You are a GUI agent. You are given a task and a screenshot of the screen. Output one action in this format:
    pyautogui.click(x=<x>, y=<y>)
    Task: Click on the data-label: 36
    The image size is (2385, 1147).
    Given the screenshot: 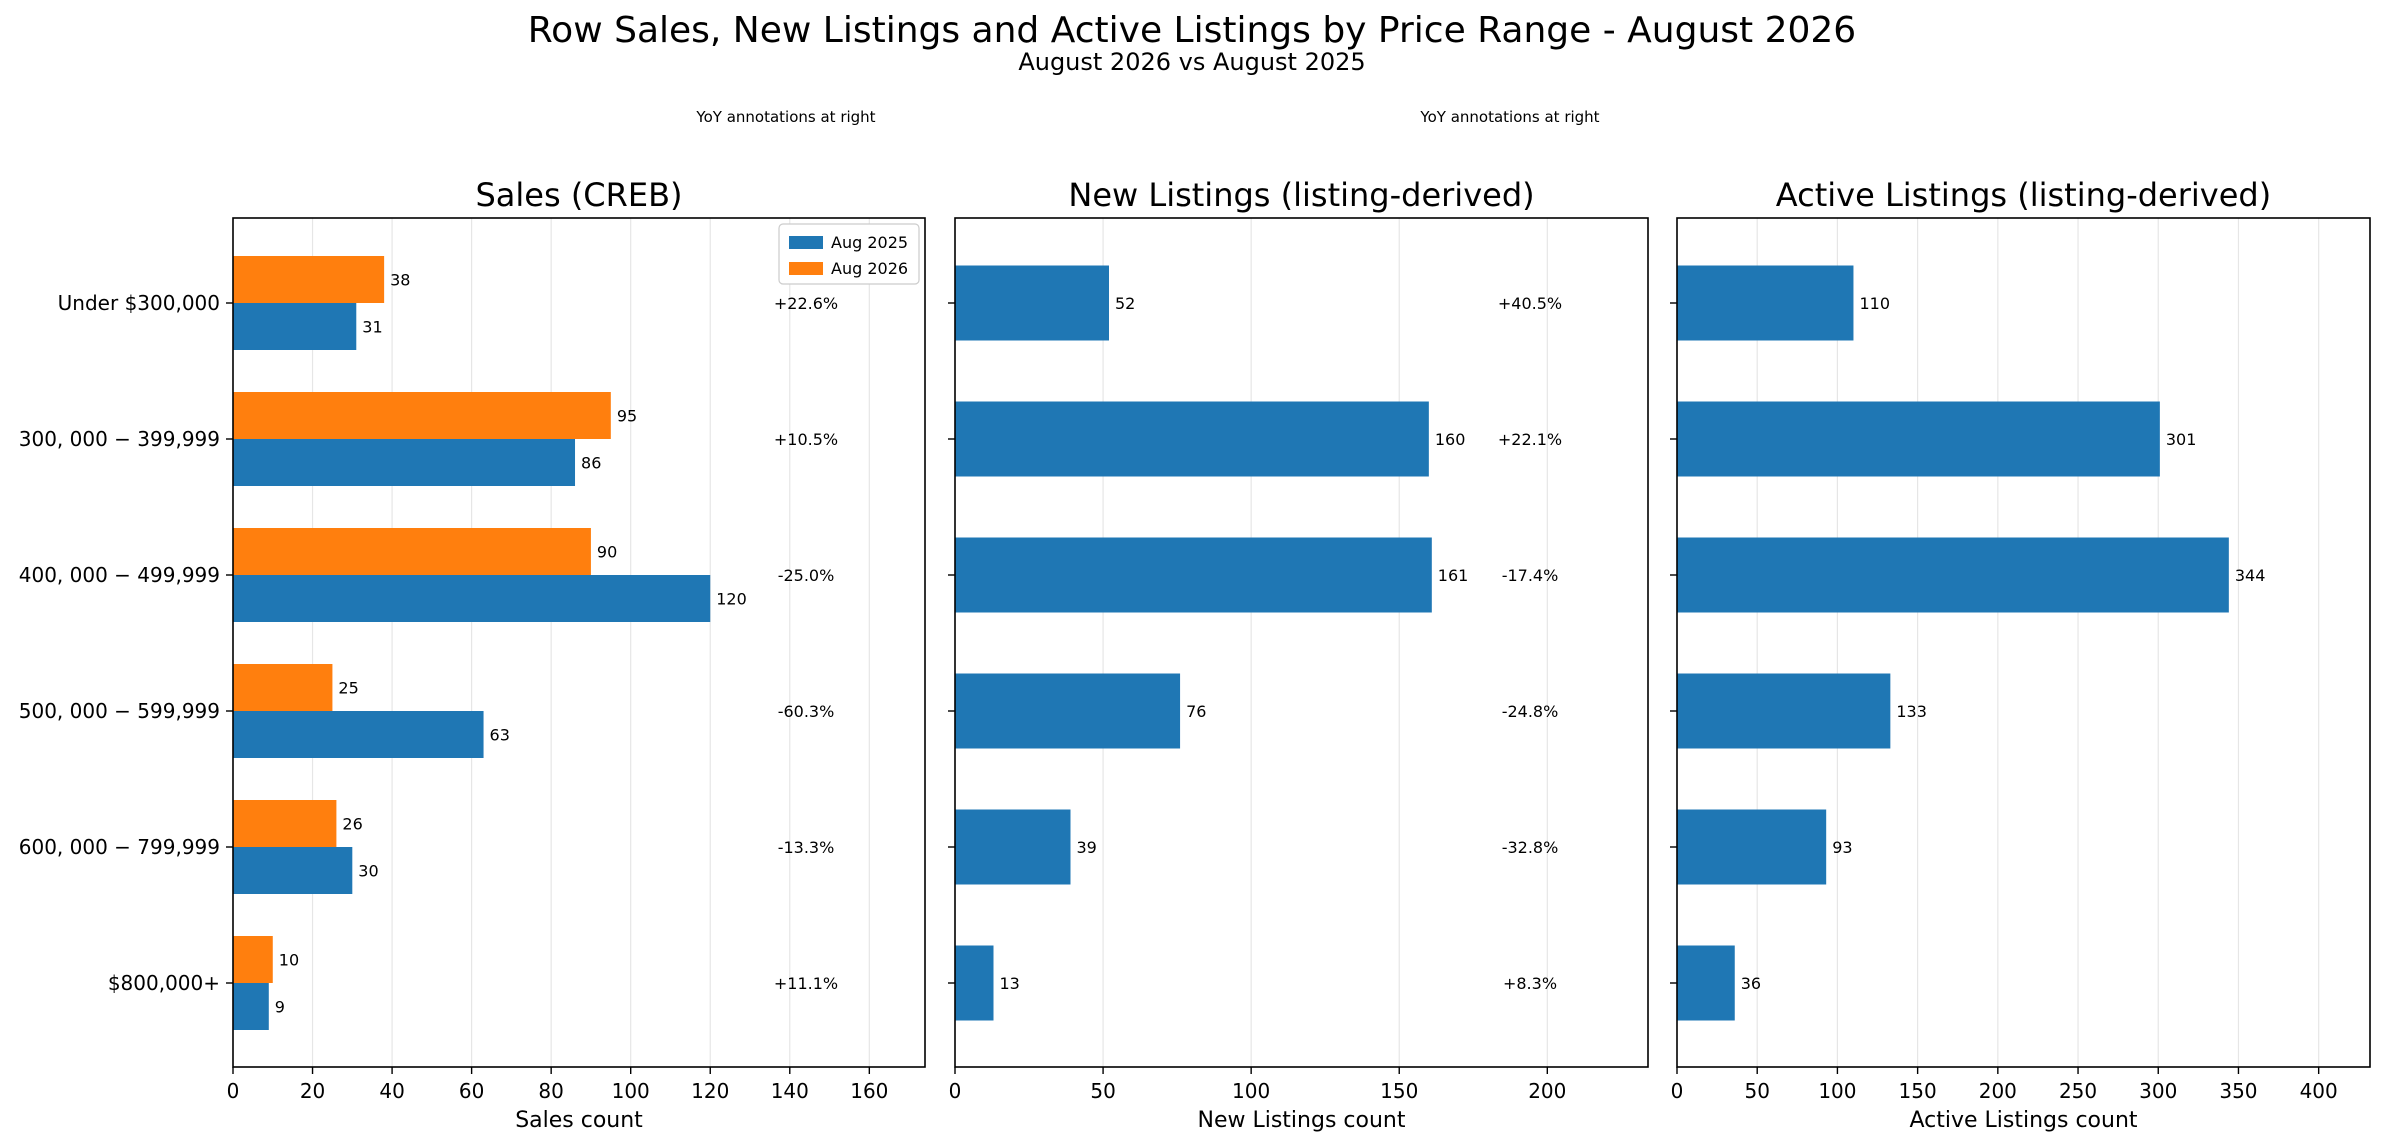 What is the action you would take?
    pyautogui.click(x=1751, y=983)
    